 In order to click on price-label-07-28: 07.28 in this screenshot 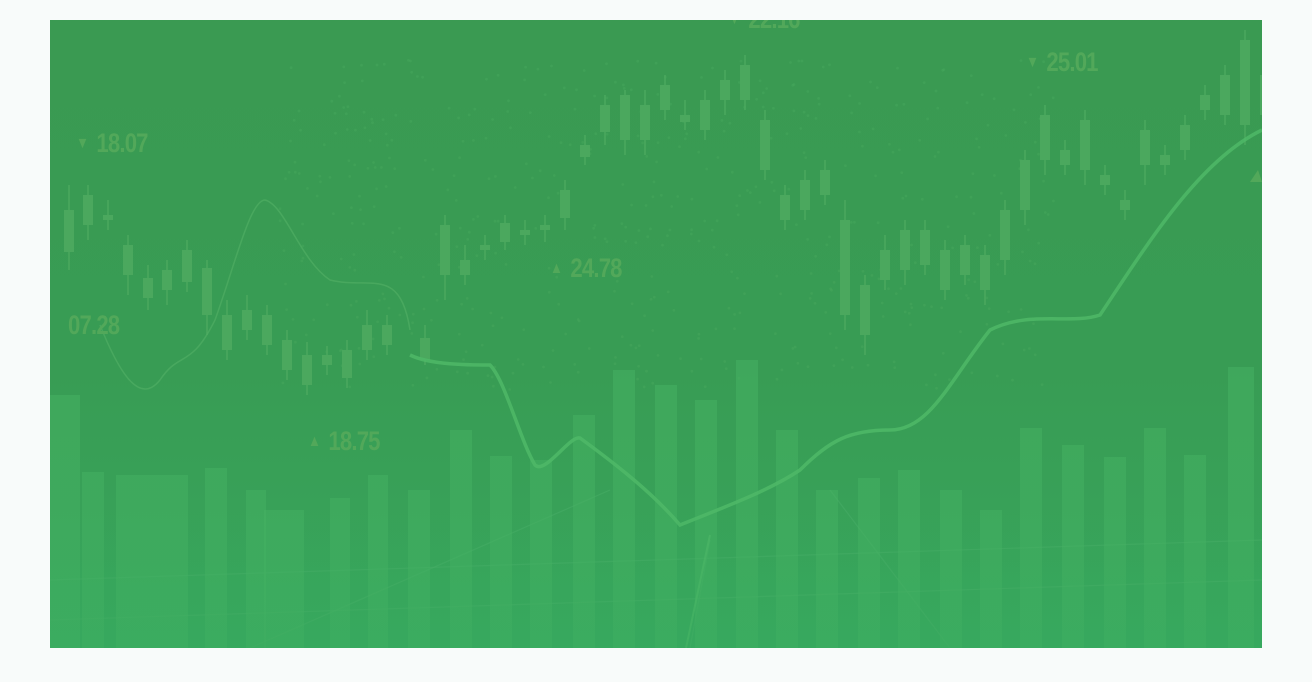, I will do `click(94, 325)`.